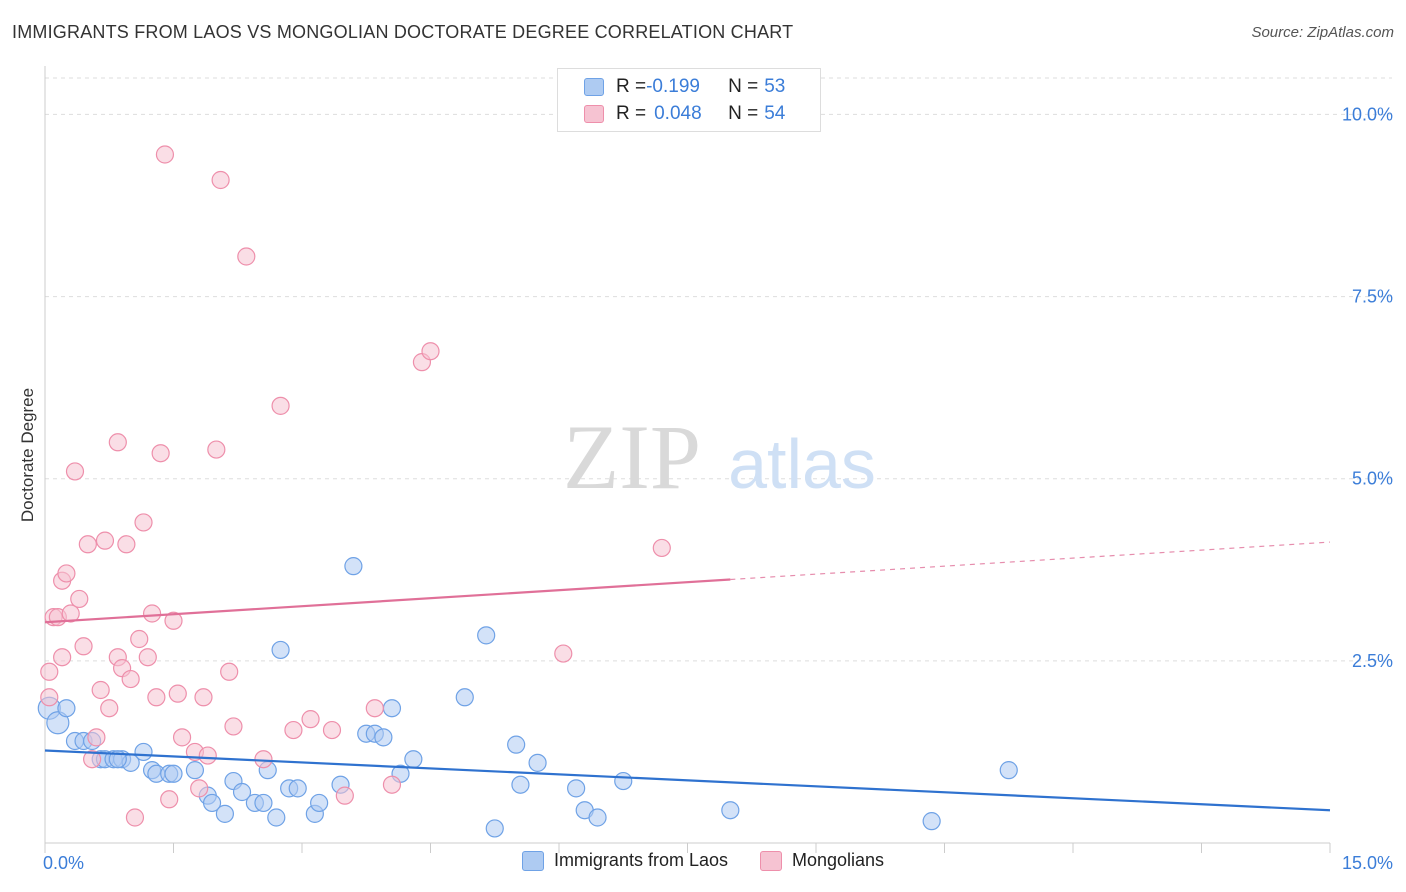 Image resolution: width=1406 pixels, height=892 pixels. Describe the element at coordinates (387, 601) in the screenshot. I see `mongolians-trend-line` at that location.